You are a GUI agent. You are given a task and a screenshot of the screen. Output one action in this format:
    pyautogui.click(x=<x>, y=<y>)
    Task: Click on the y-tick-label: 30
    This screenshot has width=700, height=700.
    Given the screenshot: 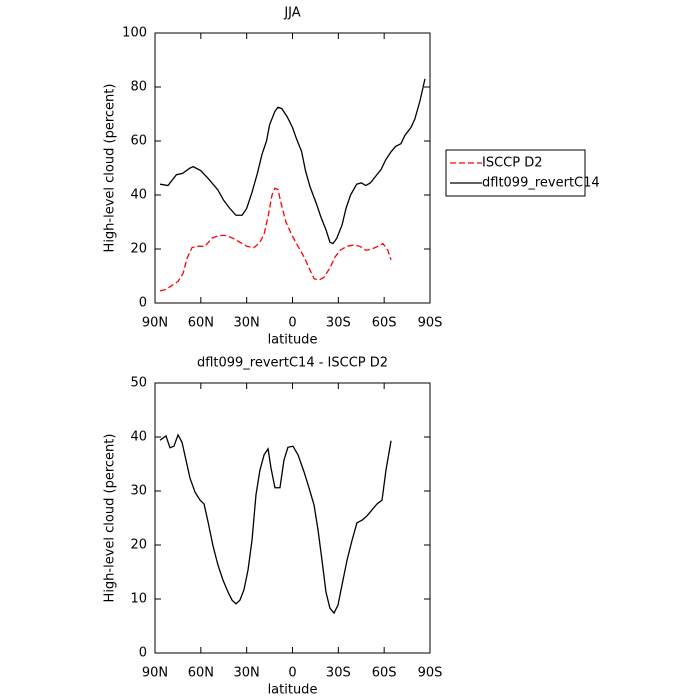 What is the action you would take?
    pyautogui.click(x=138, y=491)
    